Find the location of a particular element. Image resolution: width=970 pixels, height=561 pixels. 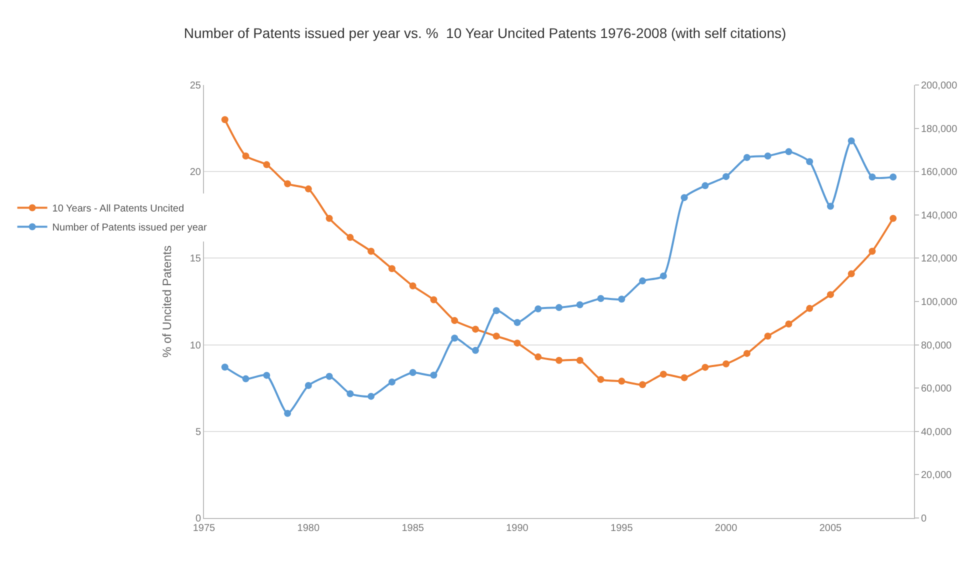

y-tick-label: 10 is located at coordinates (196, 346).